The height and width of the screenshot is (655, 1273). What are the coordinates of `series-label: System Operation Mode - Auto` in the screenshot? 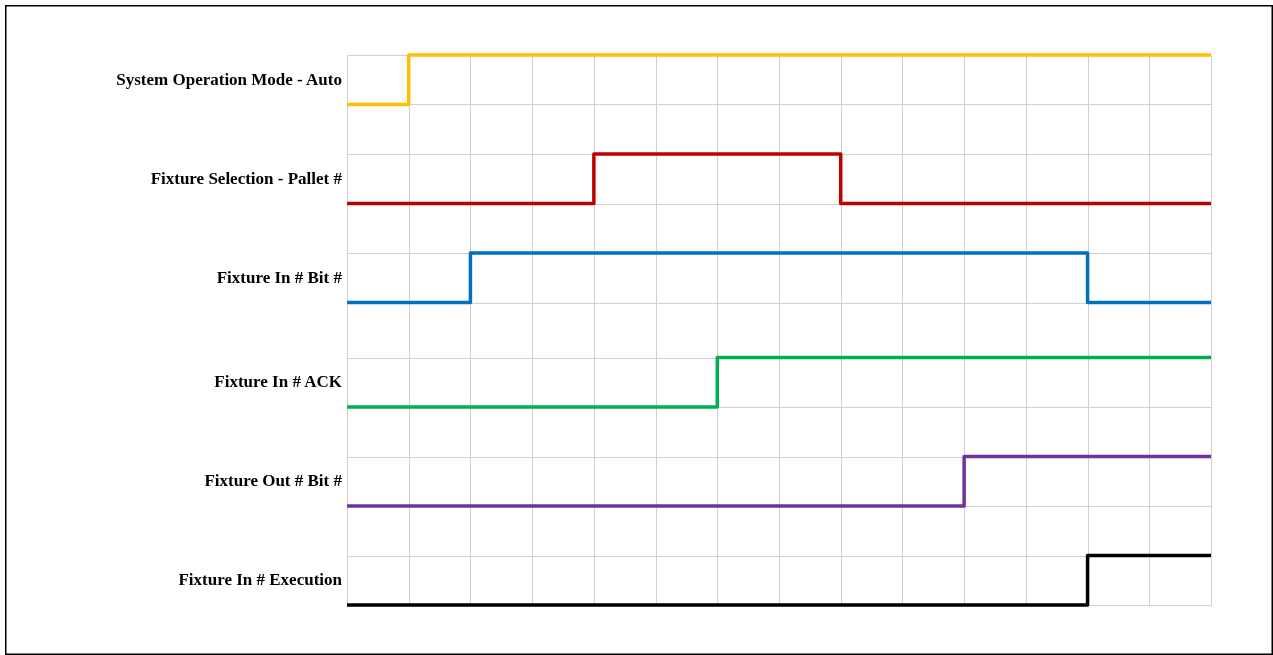 It's located at (229, 79).